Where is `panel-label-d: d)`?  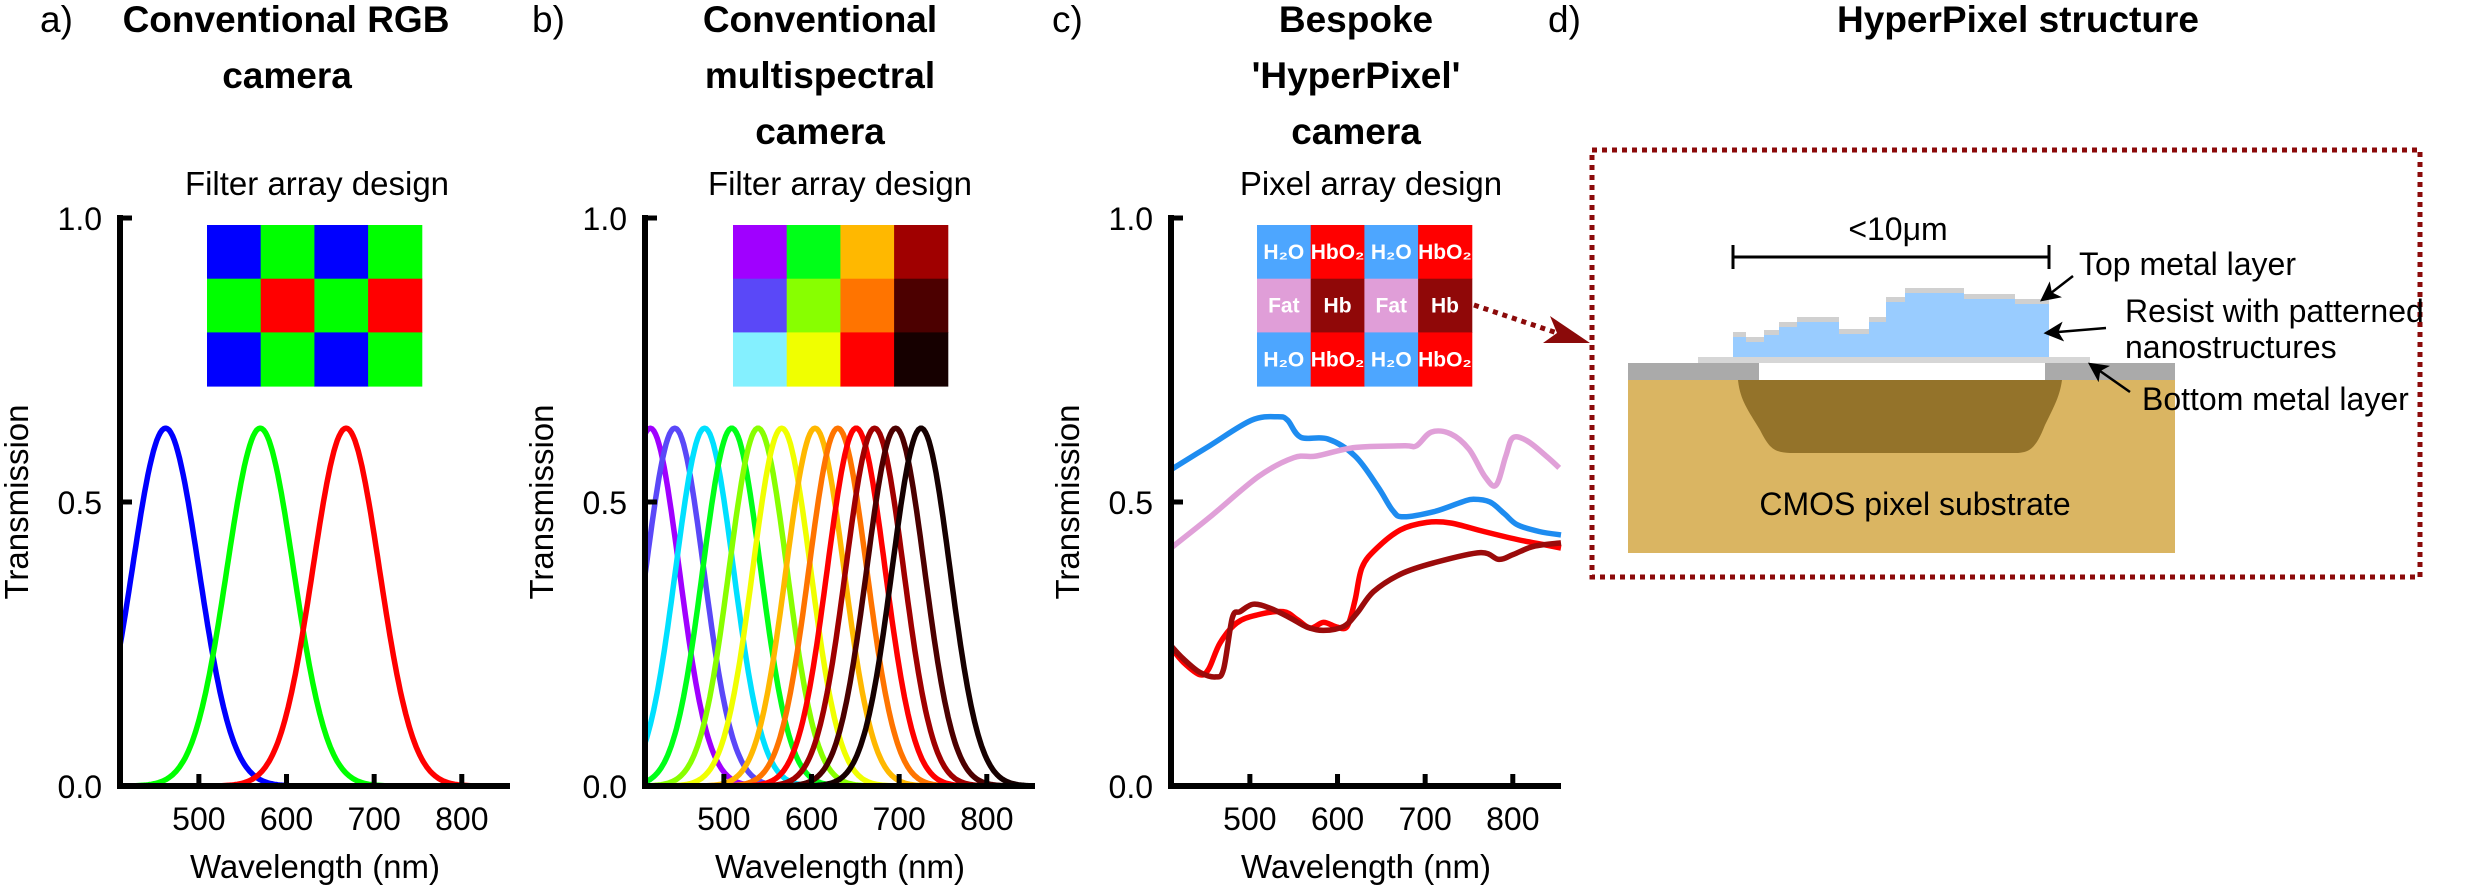
panel-label-d: d) is located at coordinates (1564, 20).